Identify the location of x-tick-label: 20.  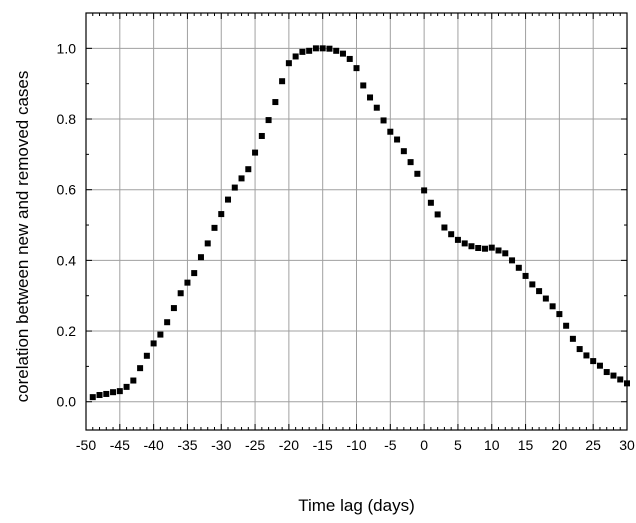
(560, 445).